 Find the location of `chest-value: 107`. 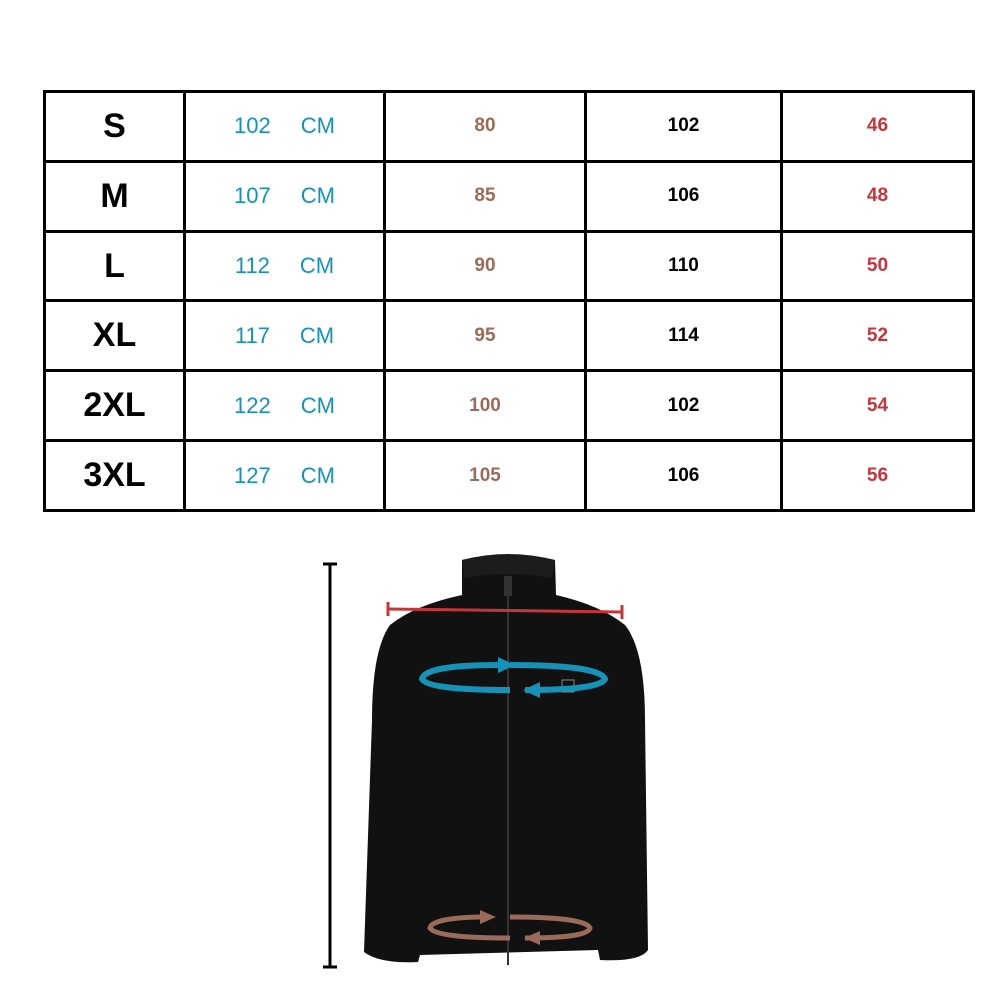

chest-value: 107 is located at coordinates (252, 196).